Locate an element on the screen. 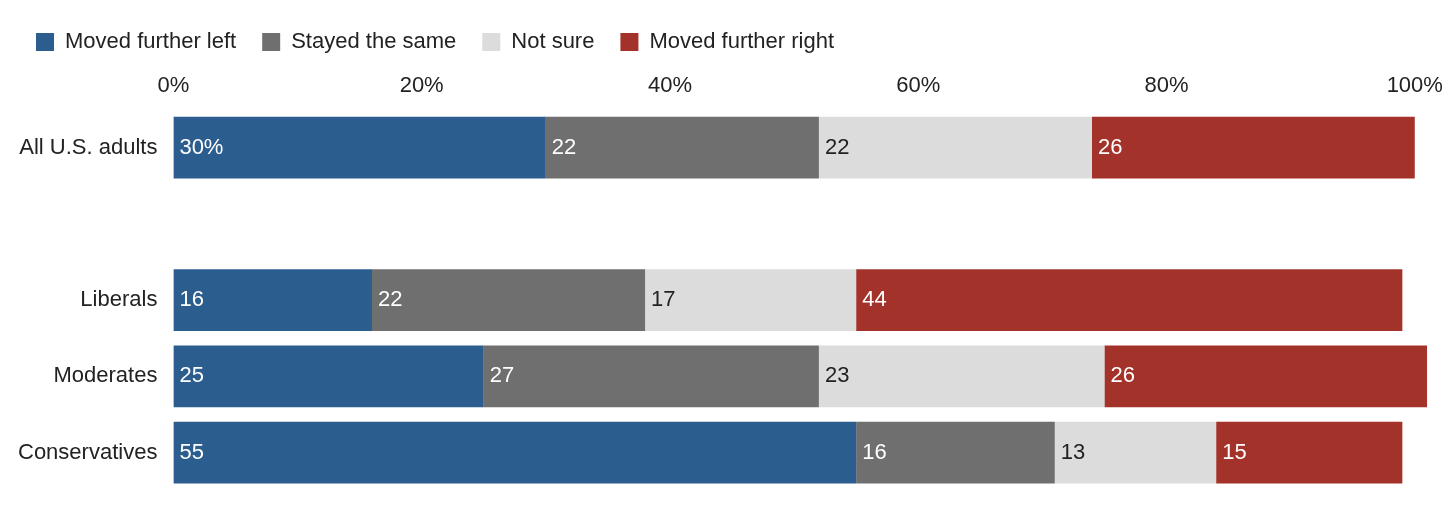 The image size is (1453, 512). legend-label: Moved further right is located at coordinates (742, 41).